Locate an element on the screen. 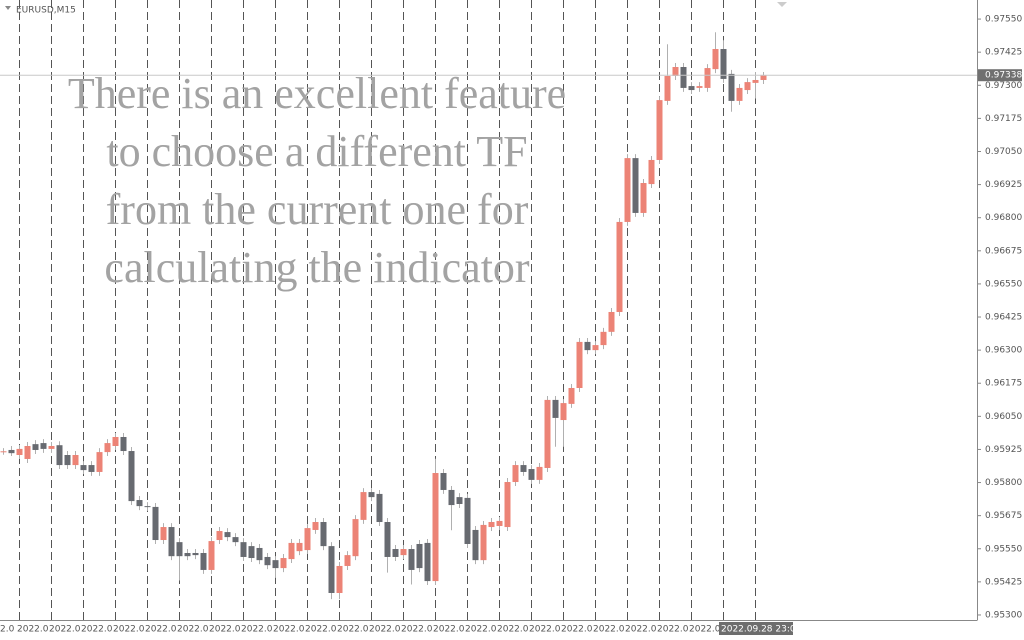 The height and width of the screenshot is (640, 1024). annotation-line: to choose a different TF is located at coordinates (316, 151).